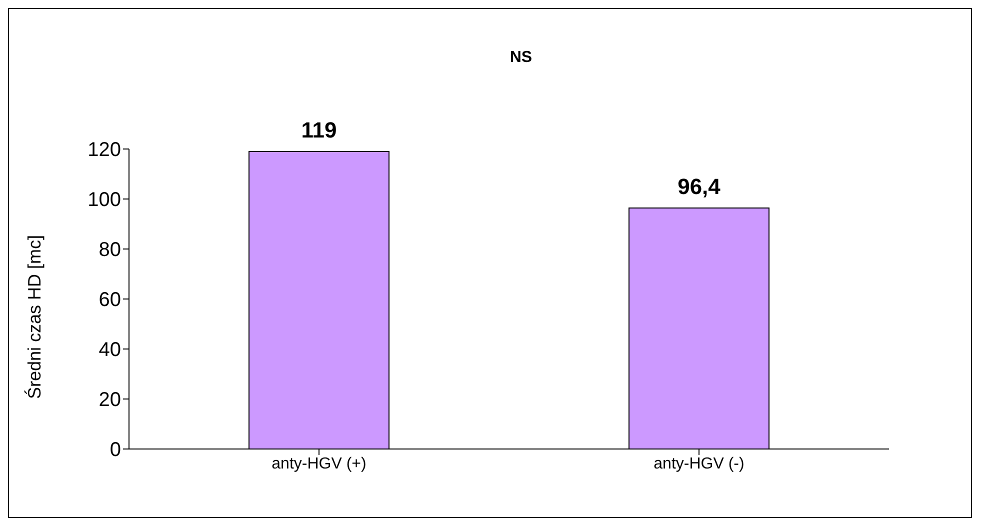 This screenshot has height=529, width=984. What do you see at coordinates (109, 250) in the screenshot?
I see `y-tick-label: 80` at bounding box center [109, 250].